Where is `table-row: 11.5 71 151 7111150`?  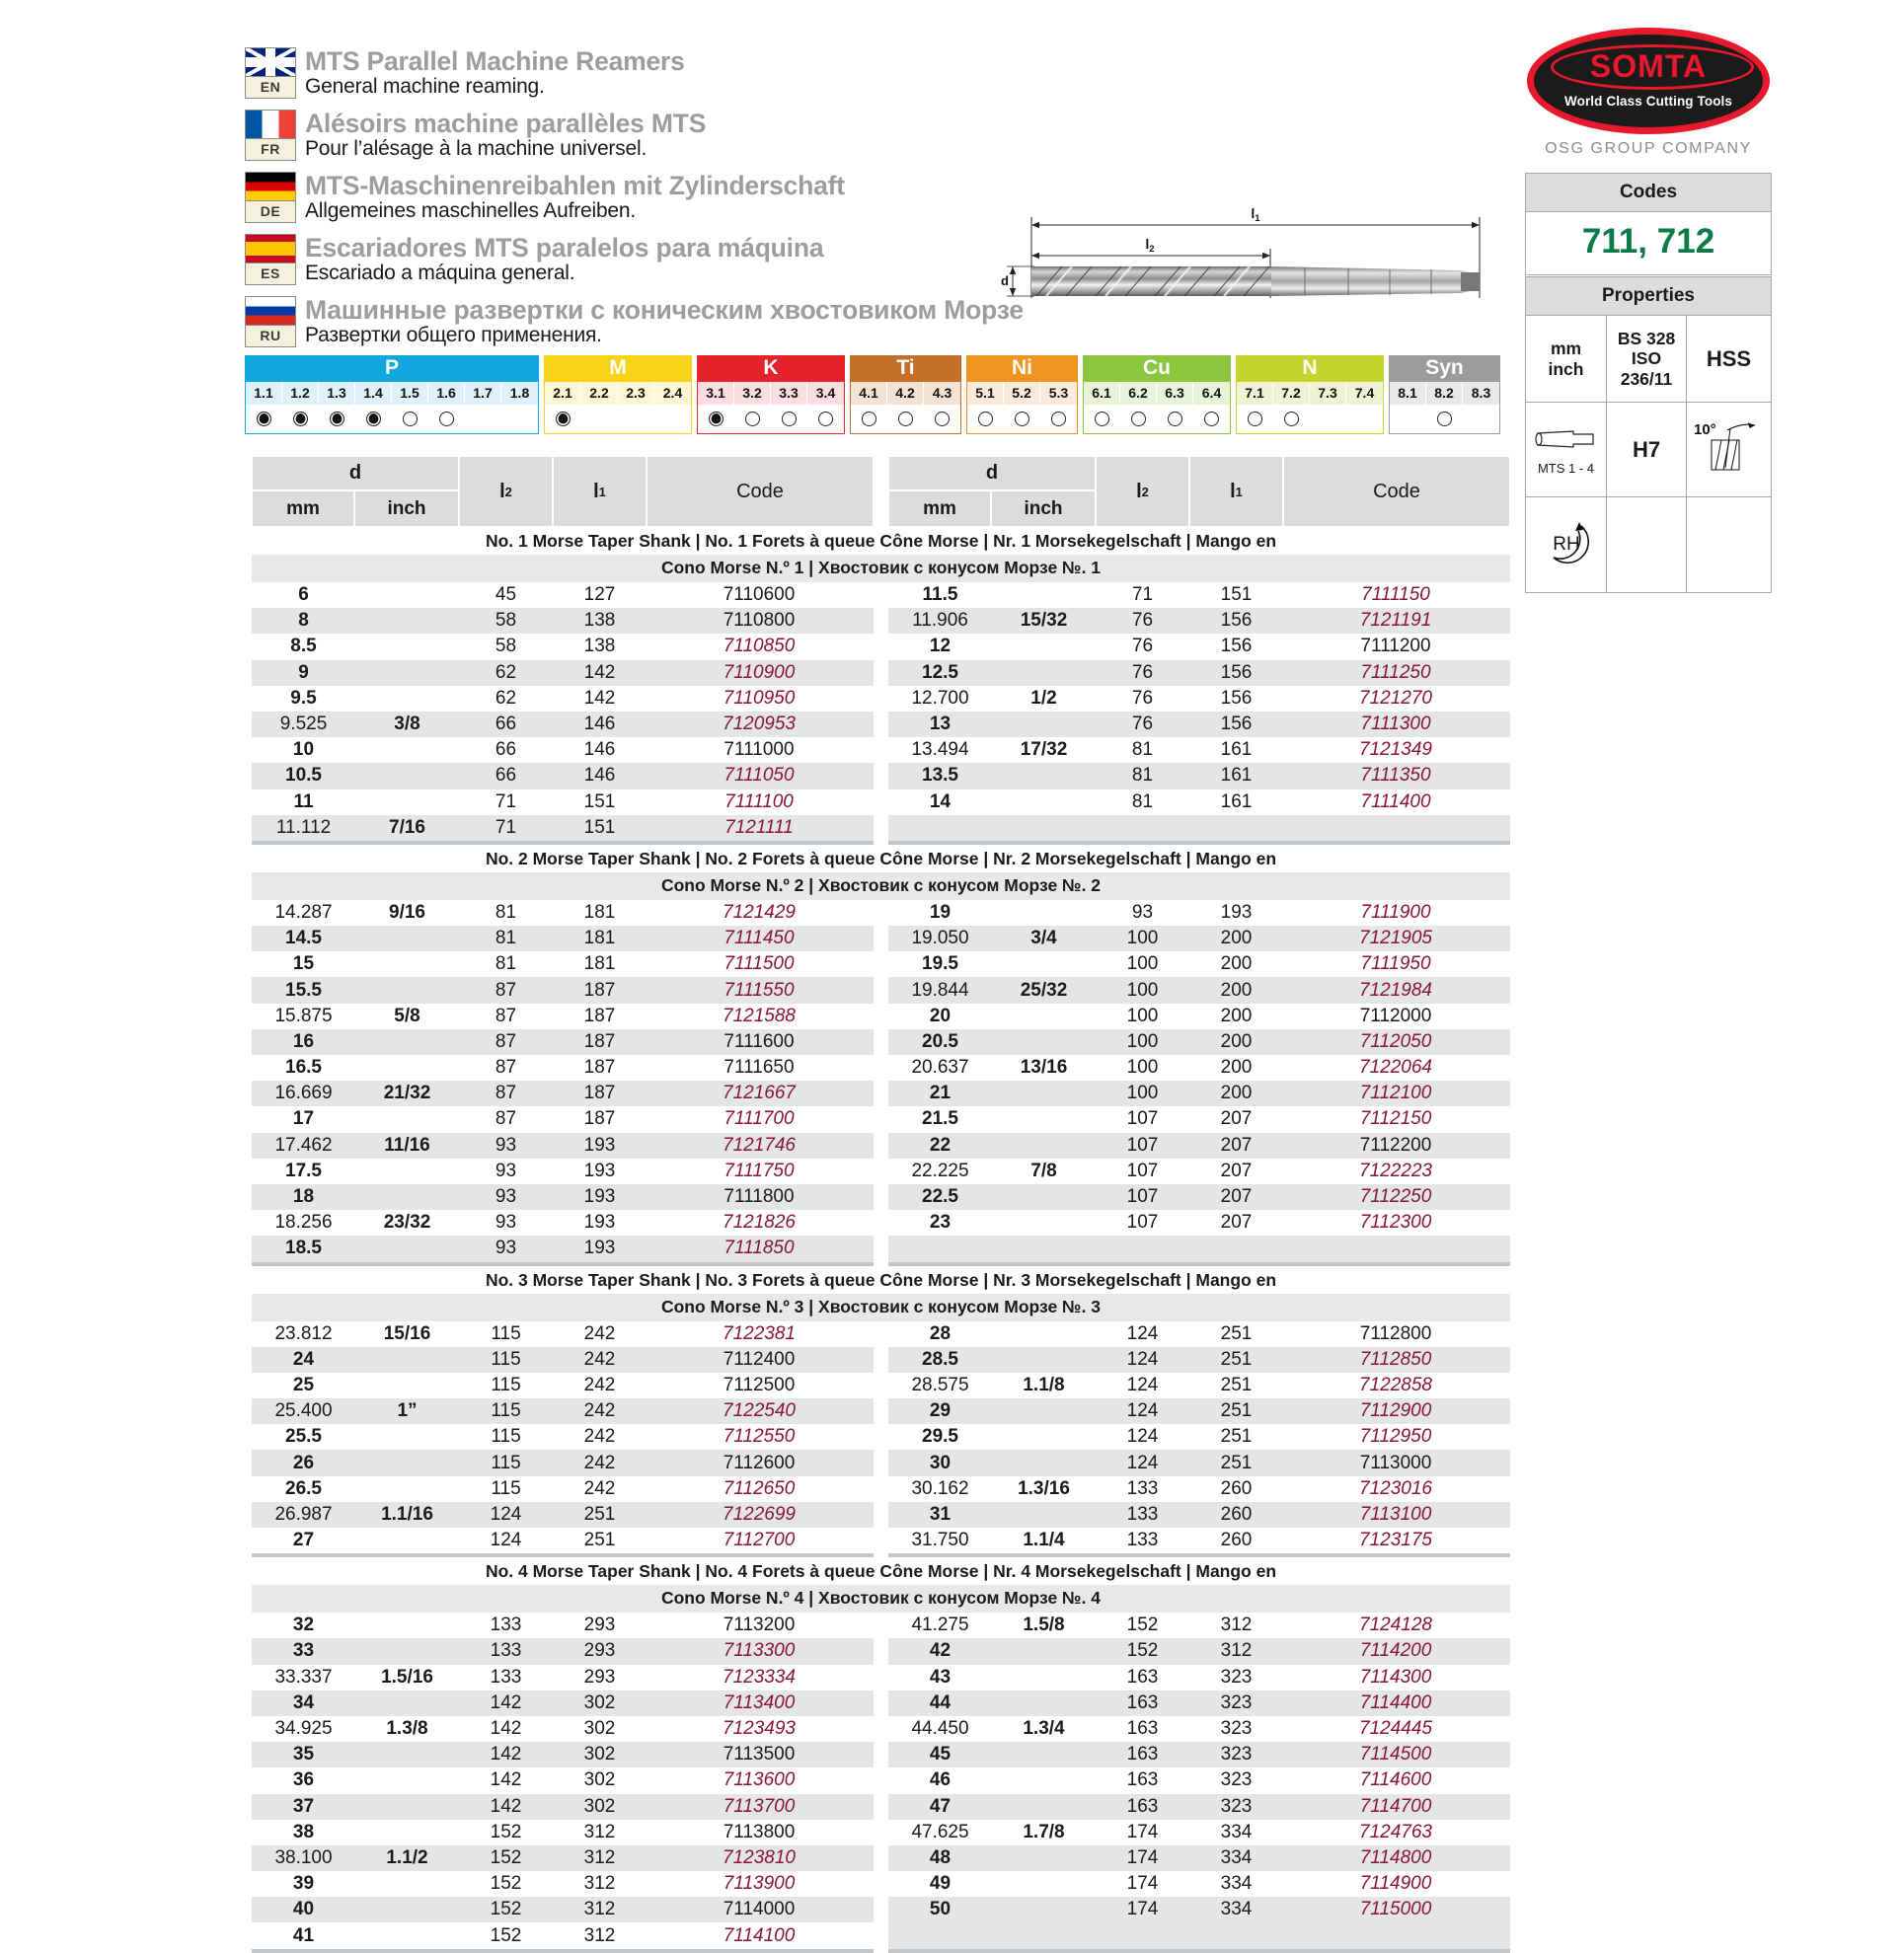
table-row: 11.5 71 151 7111150 is located at coordinates (1199, 595).